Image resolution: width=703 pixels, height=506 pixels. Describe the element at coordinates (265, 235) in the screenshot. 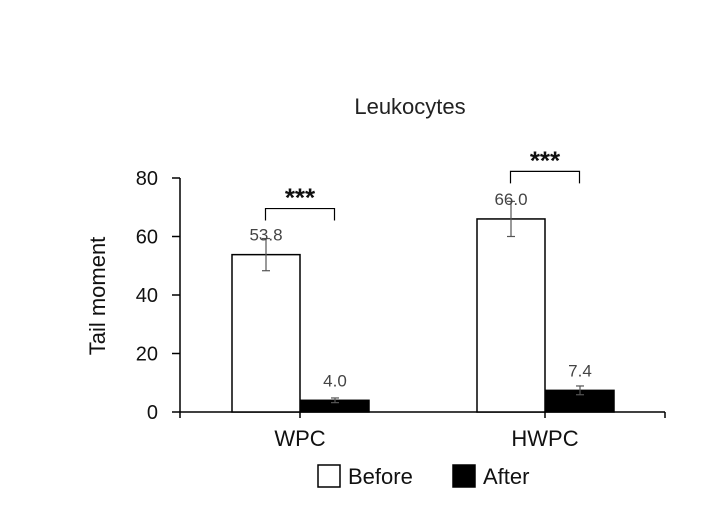

I see `data-label: 53.8` at that location.